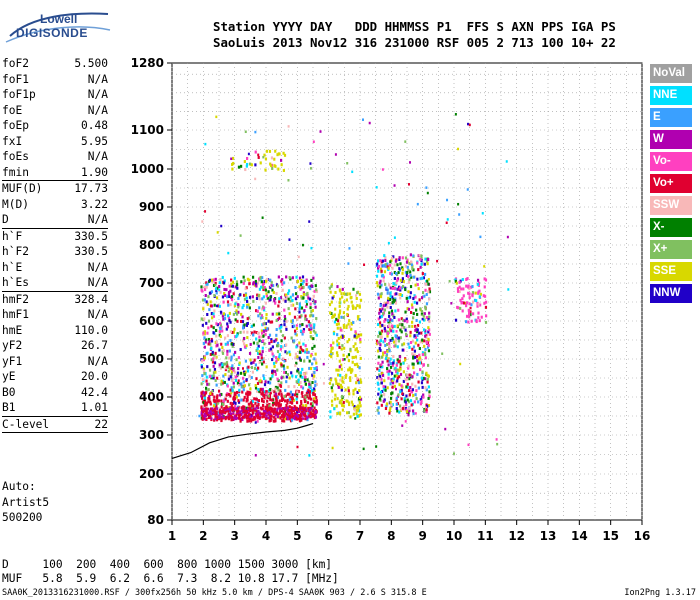 This screenshot has width=700, height=600. I want to click on param-name: hmE, so click(12, 330).